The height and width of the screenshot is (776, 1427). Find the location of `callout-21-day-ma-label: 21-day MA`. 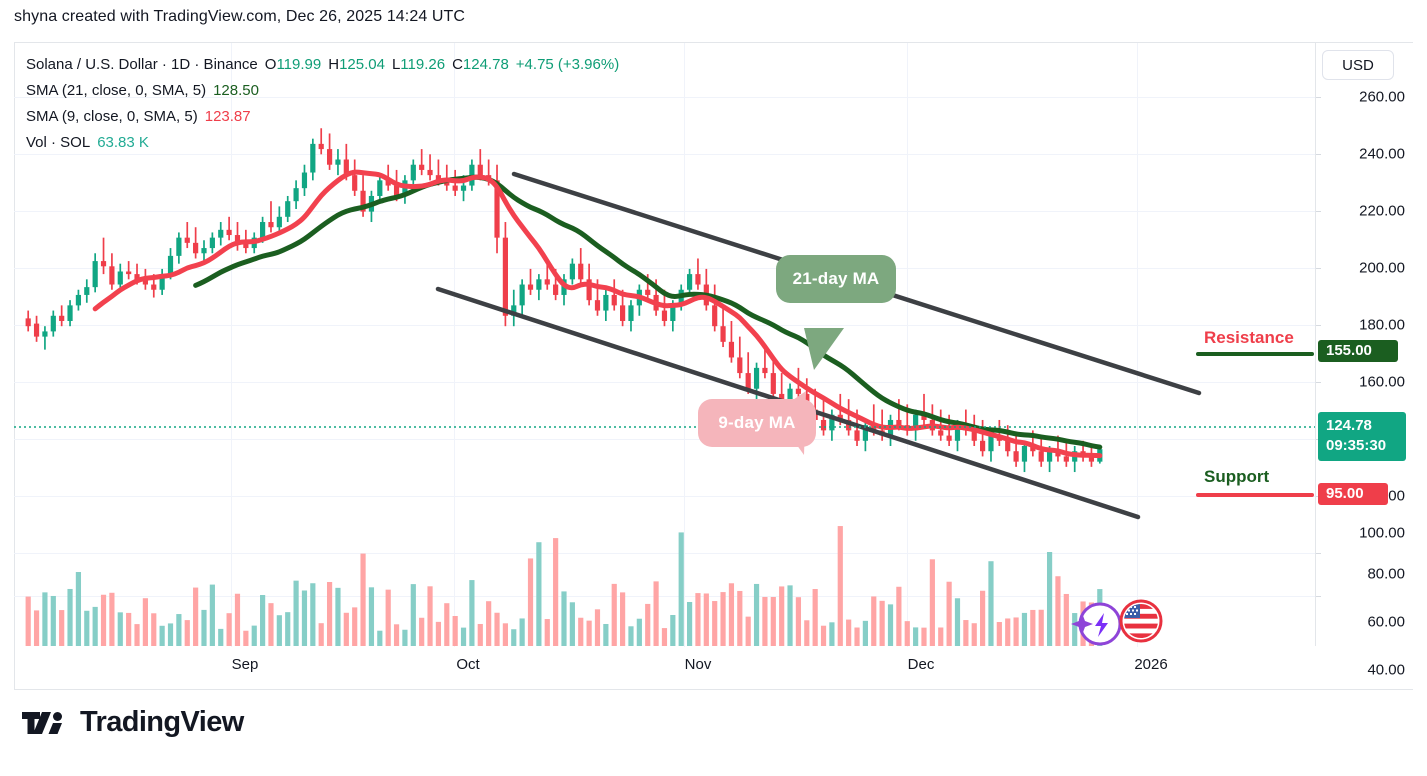

callout-21-day-ma-label: 21-day MA is located at coordinates (836, 278).